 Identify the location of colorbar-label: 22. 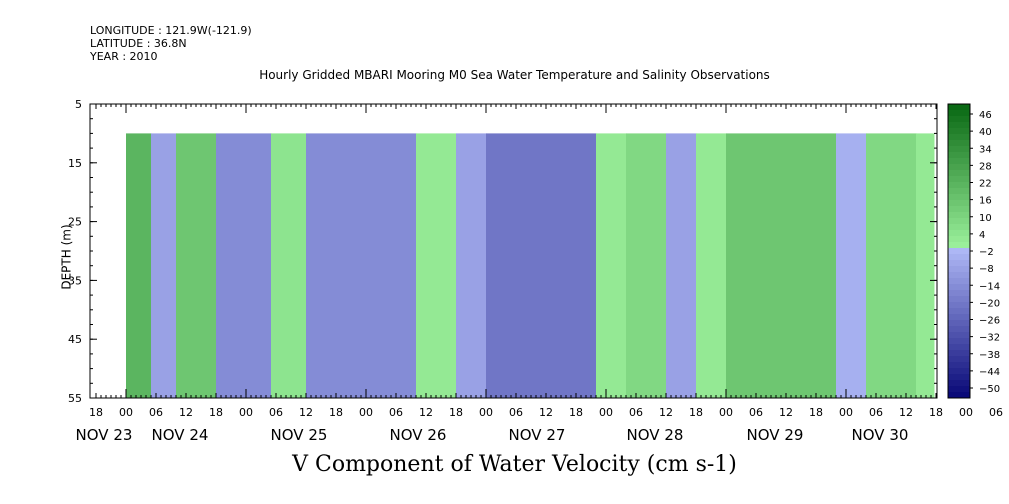
(985, 184).